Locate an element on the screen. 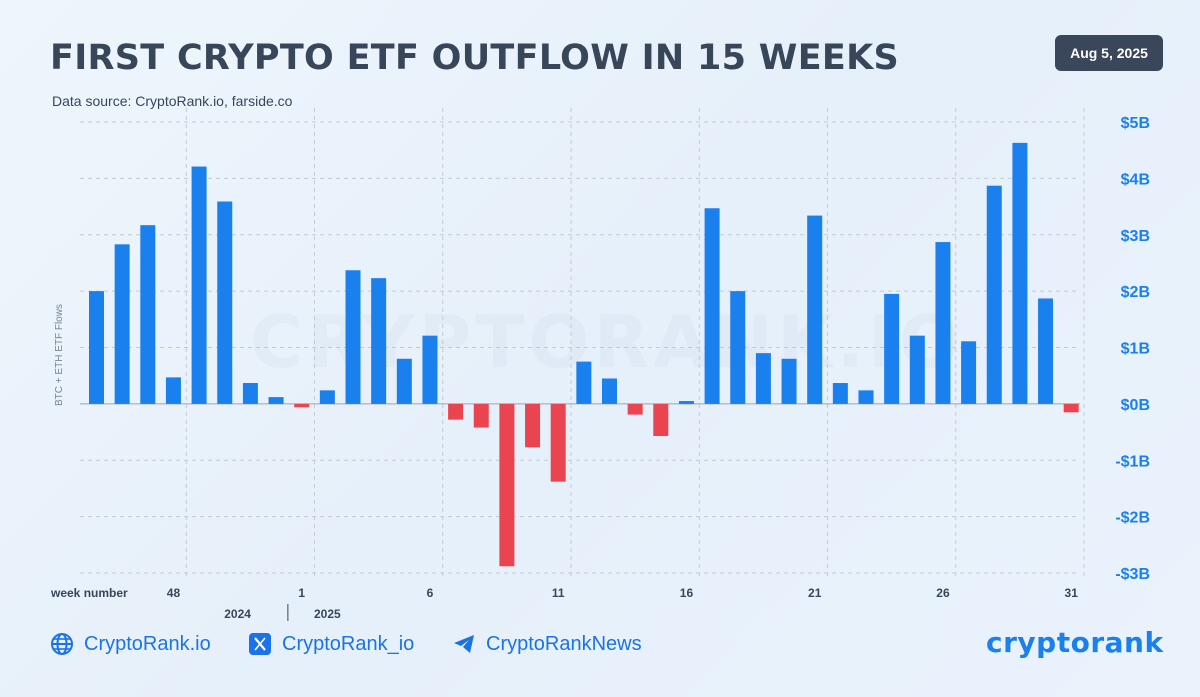  twitter-link: CryptoRank_io is located at coordinates (331, 644).